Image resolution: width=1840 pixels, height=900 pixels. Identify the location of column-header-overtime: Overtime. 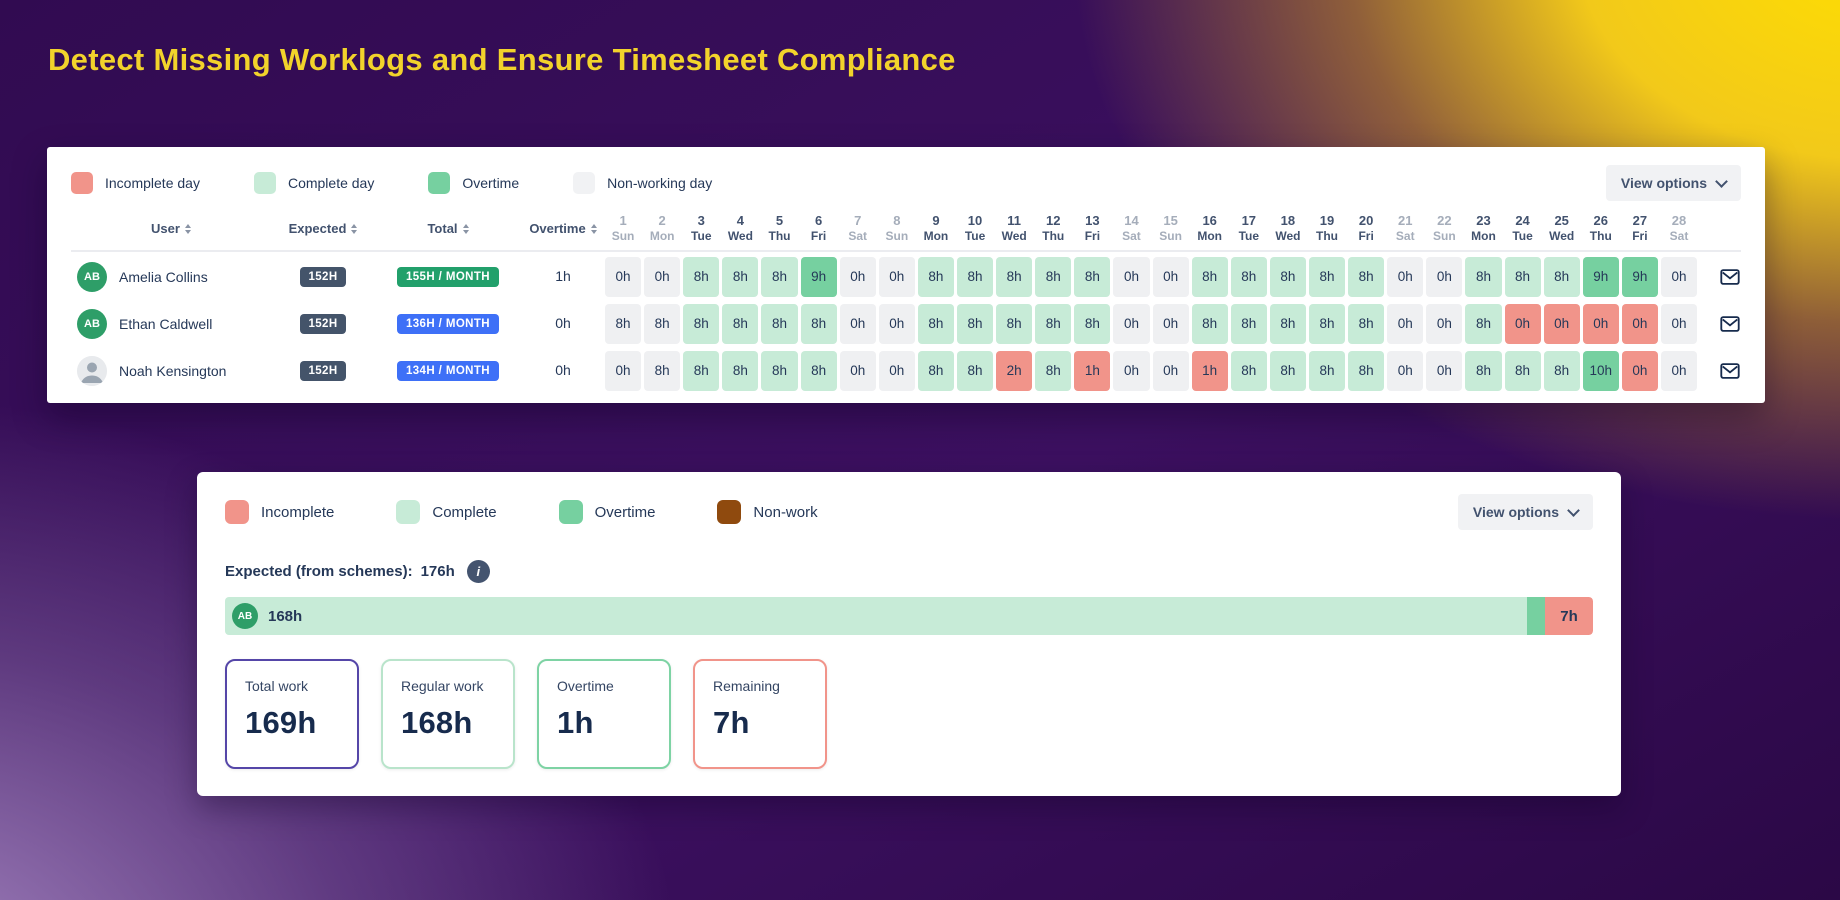
(563, 228).